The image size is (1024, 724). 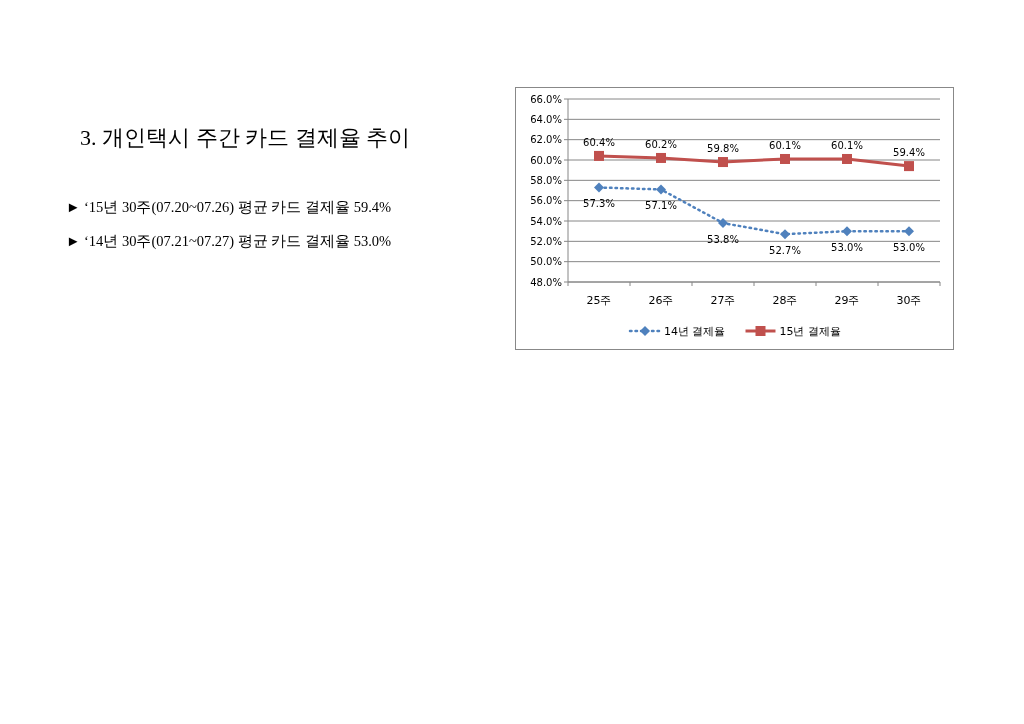 What do you see at coordinates (546, 160) in the screenshot?
I see `y-tick-label: 60.0%` at bounding box center [546, 160].